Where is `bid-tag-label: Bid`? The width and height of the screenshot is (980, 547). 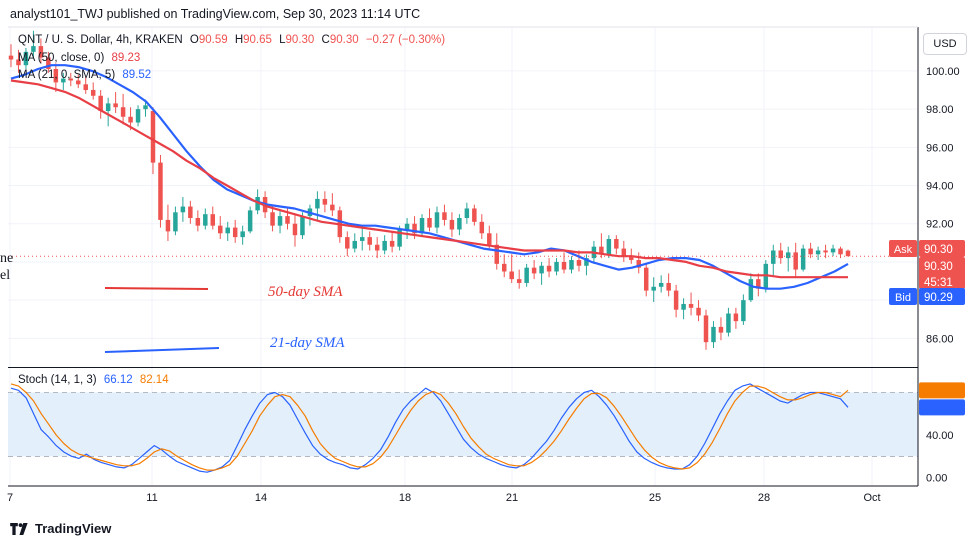
bid-tag-label: Bid is located at coordinates (903, 298).